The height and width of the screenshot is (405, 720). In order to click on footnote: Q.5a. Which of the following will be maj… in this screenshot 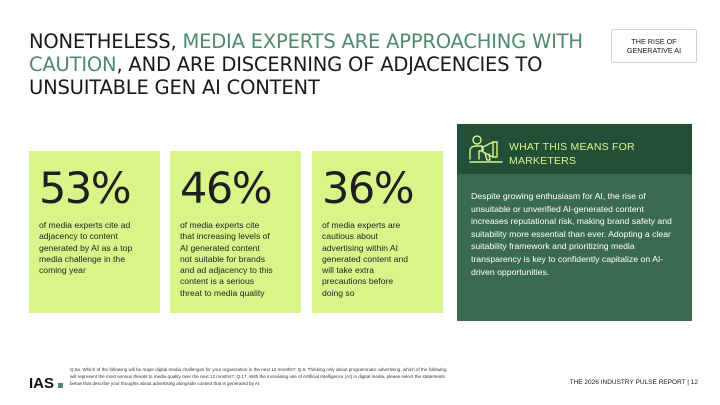, I will do `click(258, 376)`.